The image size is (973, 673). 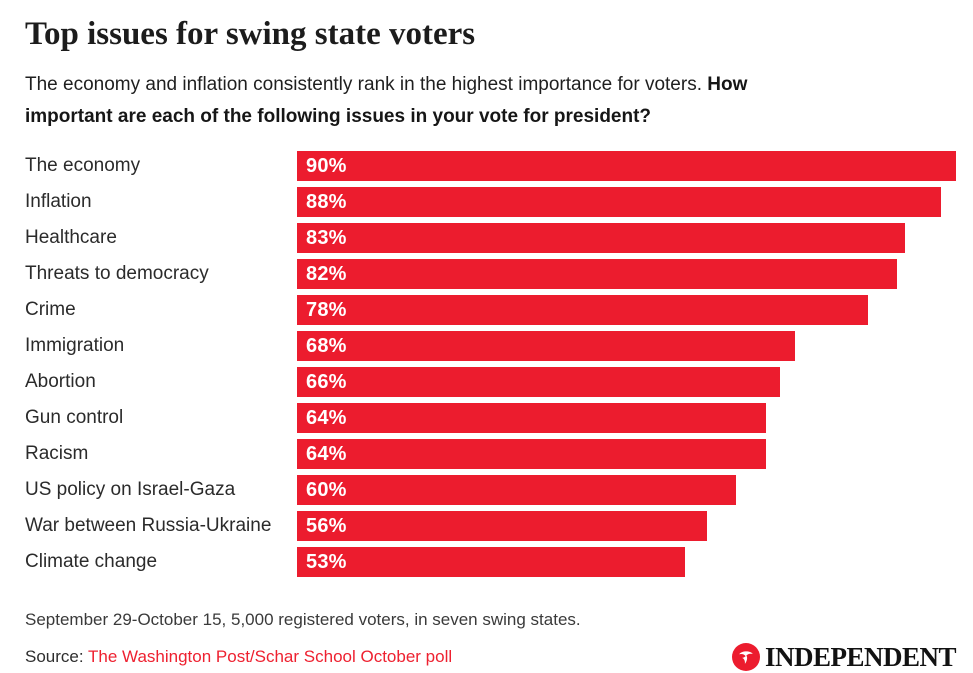 I want to click on category-label: US policy on Israel-Gaza, so click(x=130, y=489).